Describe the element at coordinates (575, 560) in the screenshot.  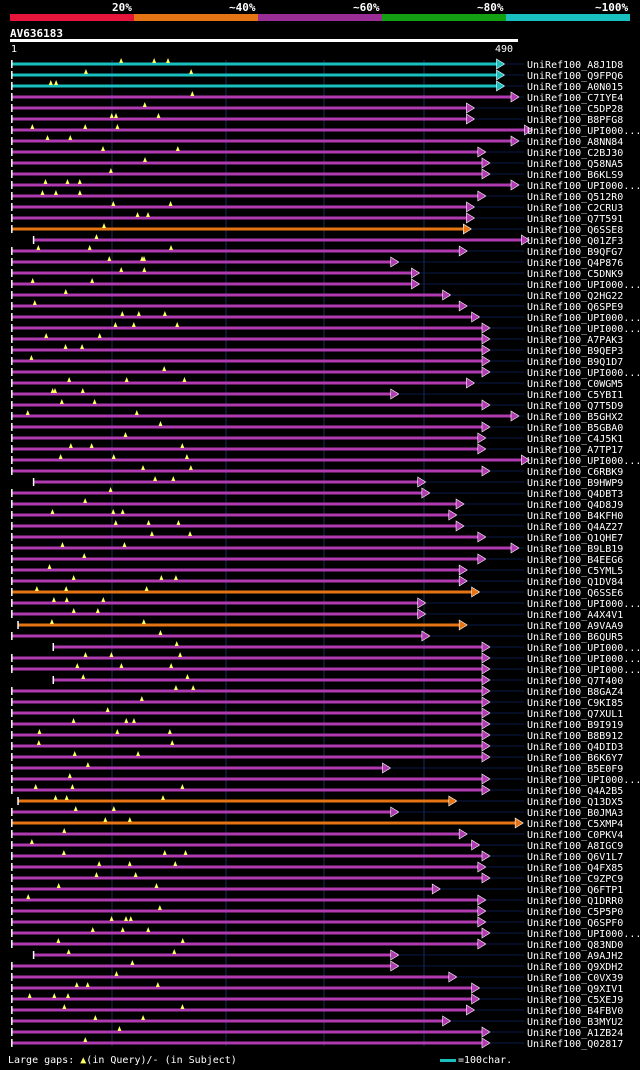
I see `hit-label: UniRef100_B4EEG6` at that location.